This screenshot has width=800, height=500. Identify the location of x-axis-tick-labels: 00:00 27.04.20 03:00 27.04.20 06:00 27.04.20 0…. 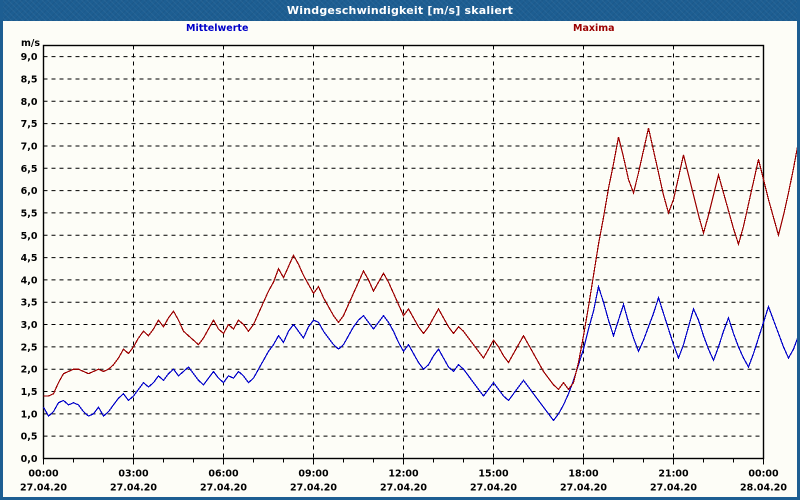
(403, 481).